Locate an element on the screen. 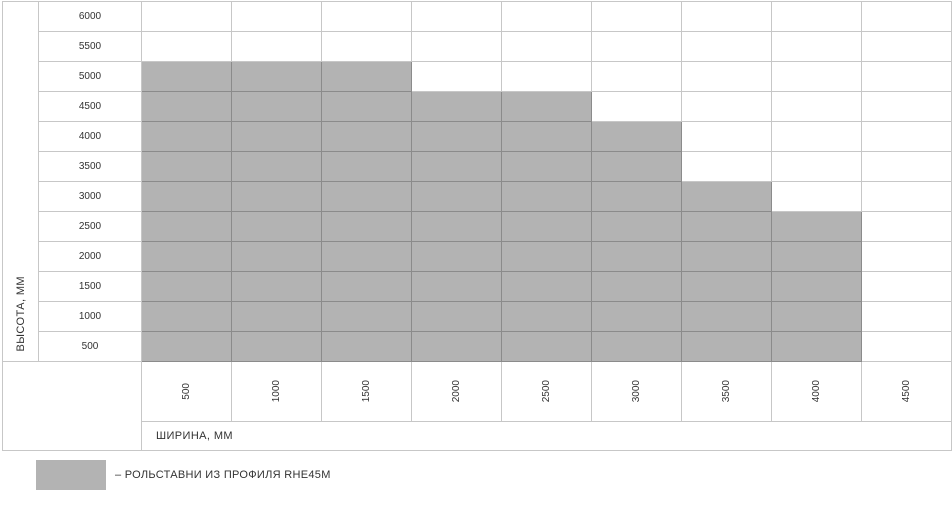 The height and width of the screenshot is (526, 952). x-axis-title-cell: ШИРИНА, ММ is located at coordinates (547, 436).